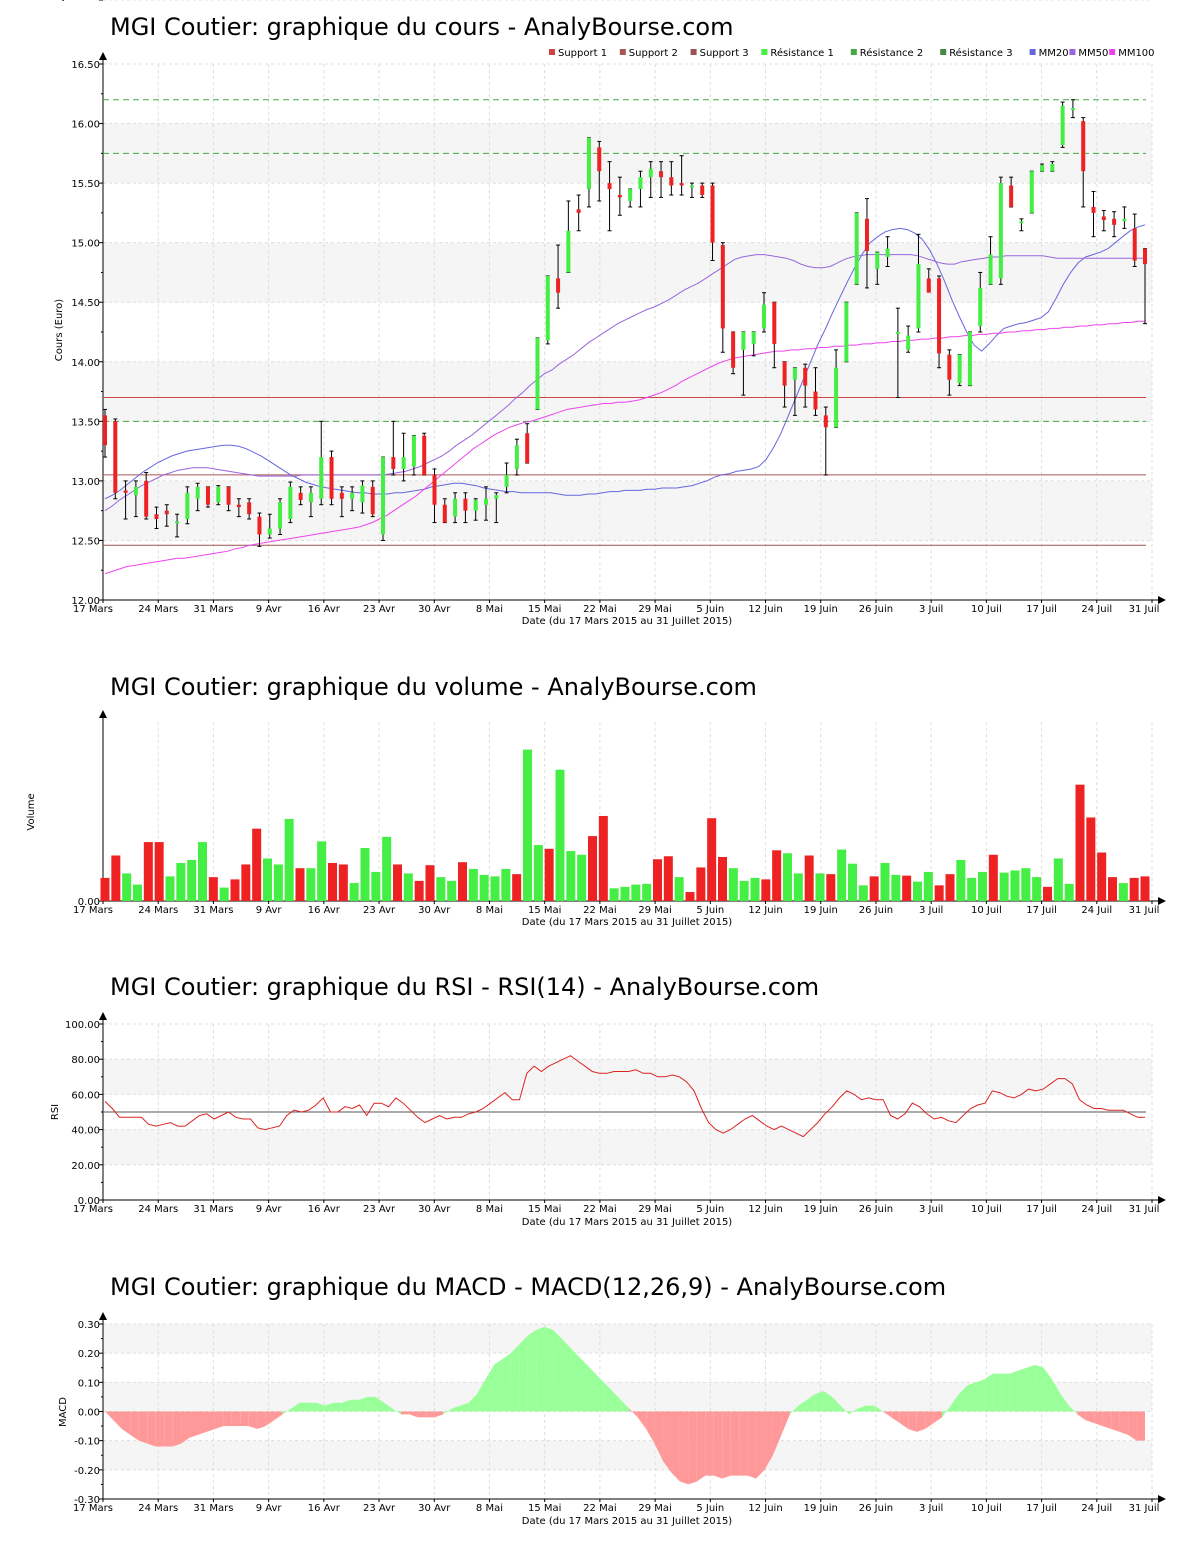  Describe the element at coordinates (876, 609) in the screenshot. I see `price-xtick-label: 26 Juin` at that location.